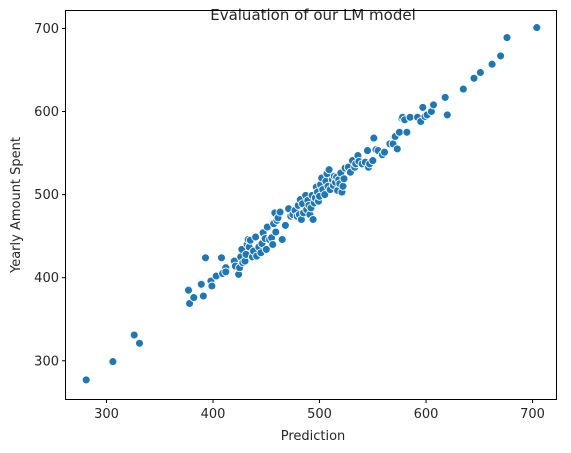 The height and width of the screenshot is (453, 571). Describe the element at coordinates (46, 29) in the screenshot. I see `y-tick-label: 700` at that location.